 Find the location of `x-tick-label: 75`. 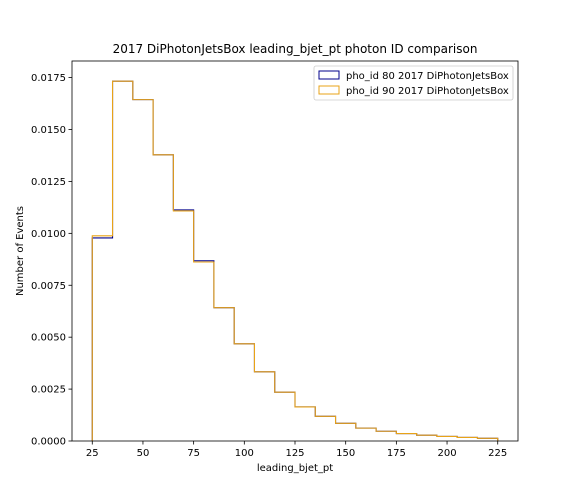

x-tick-label: 75 is located at coordinates (193, 453).